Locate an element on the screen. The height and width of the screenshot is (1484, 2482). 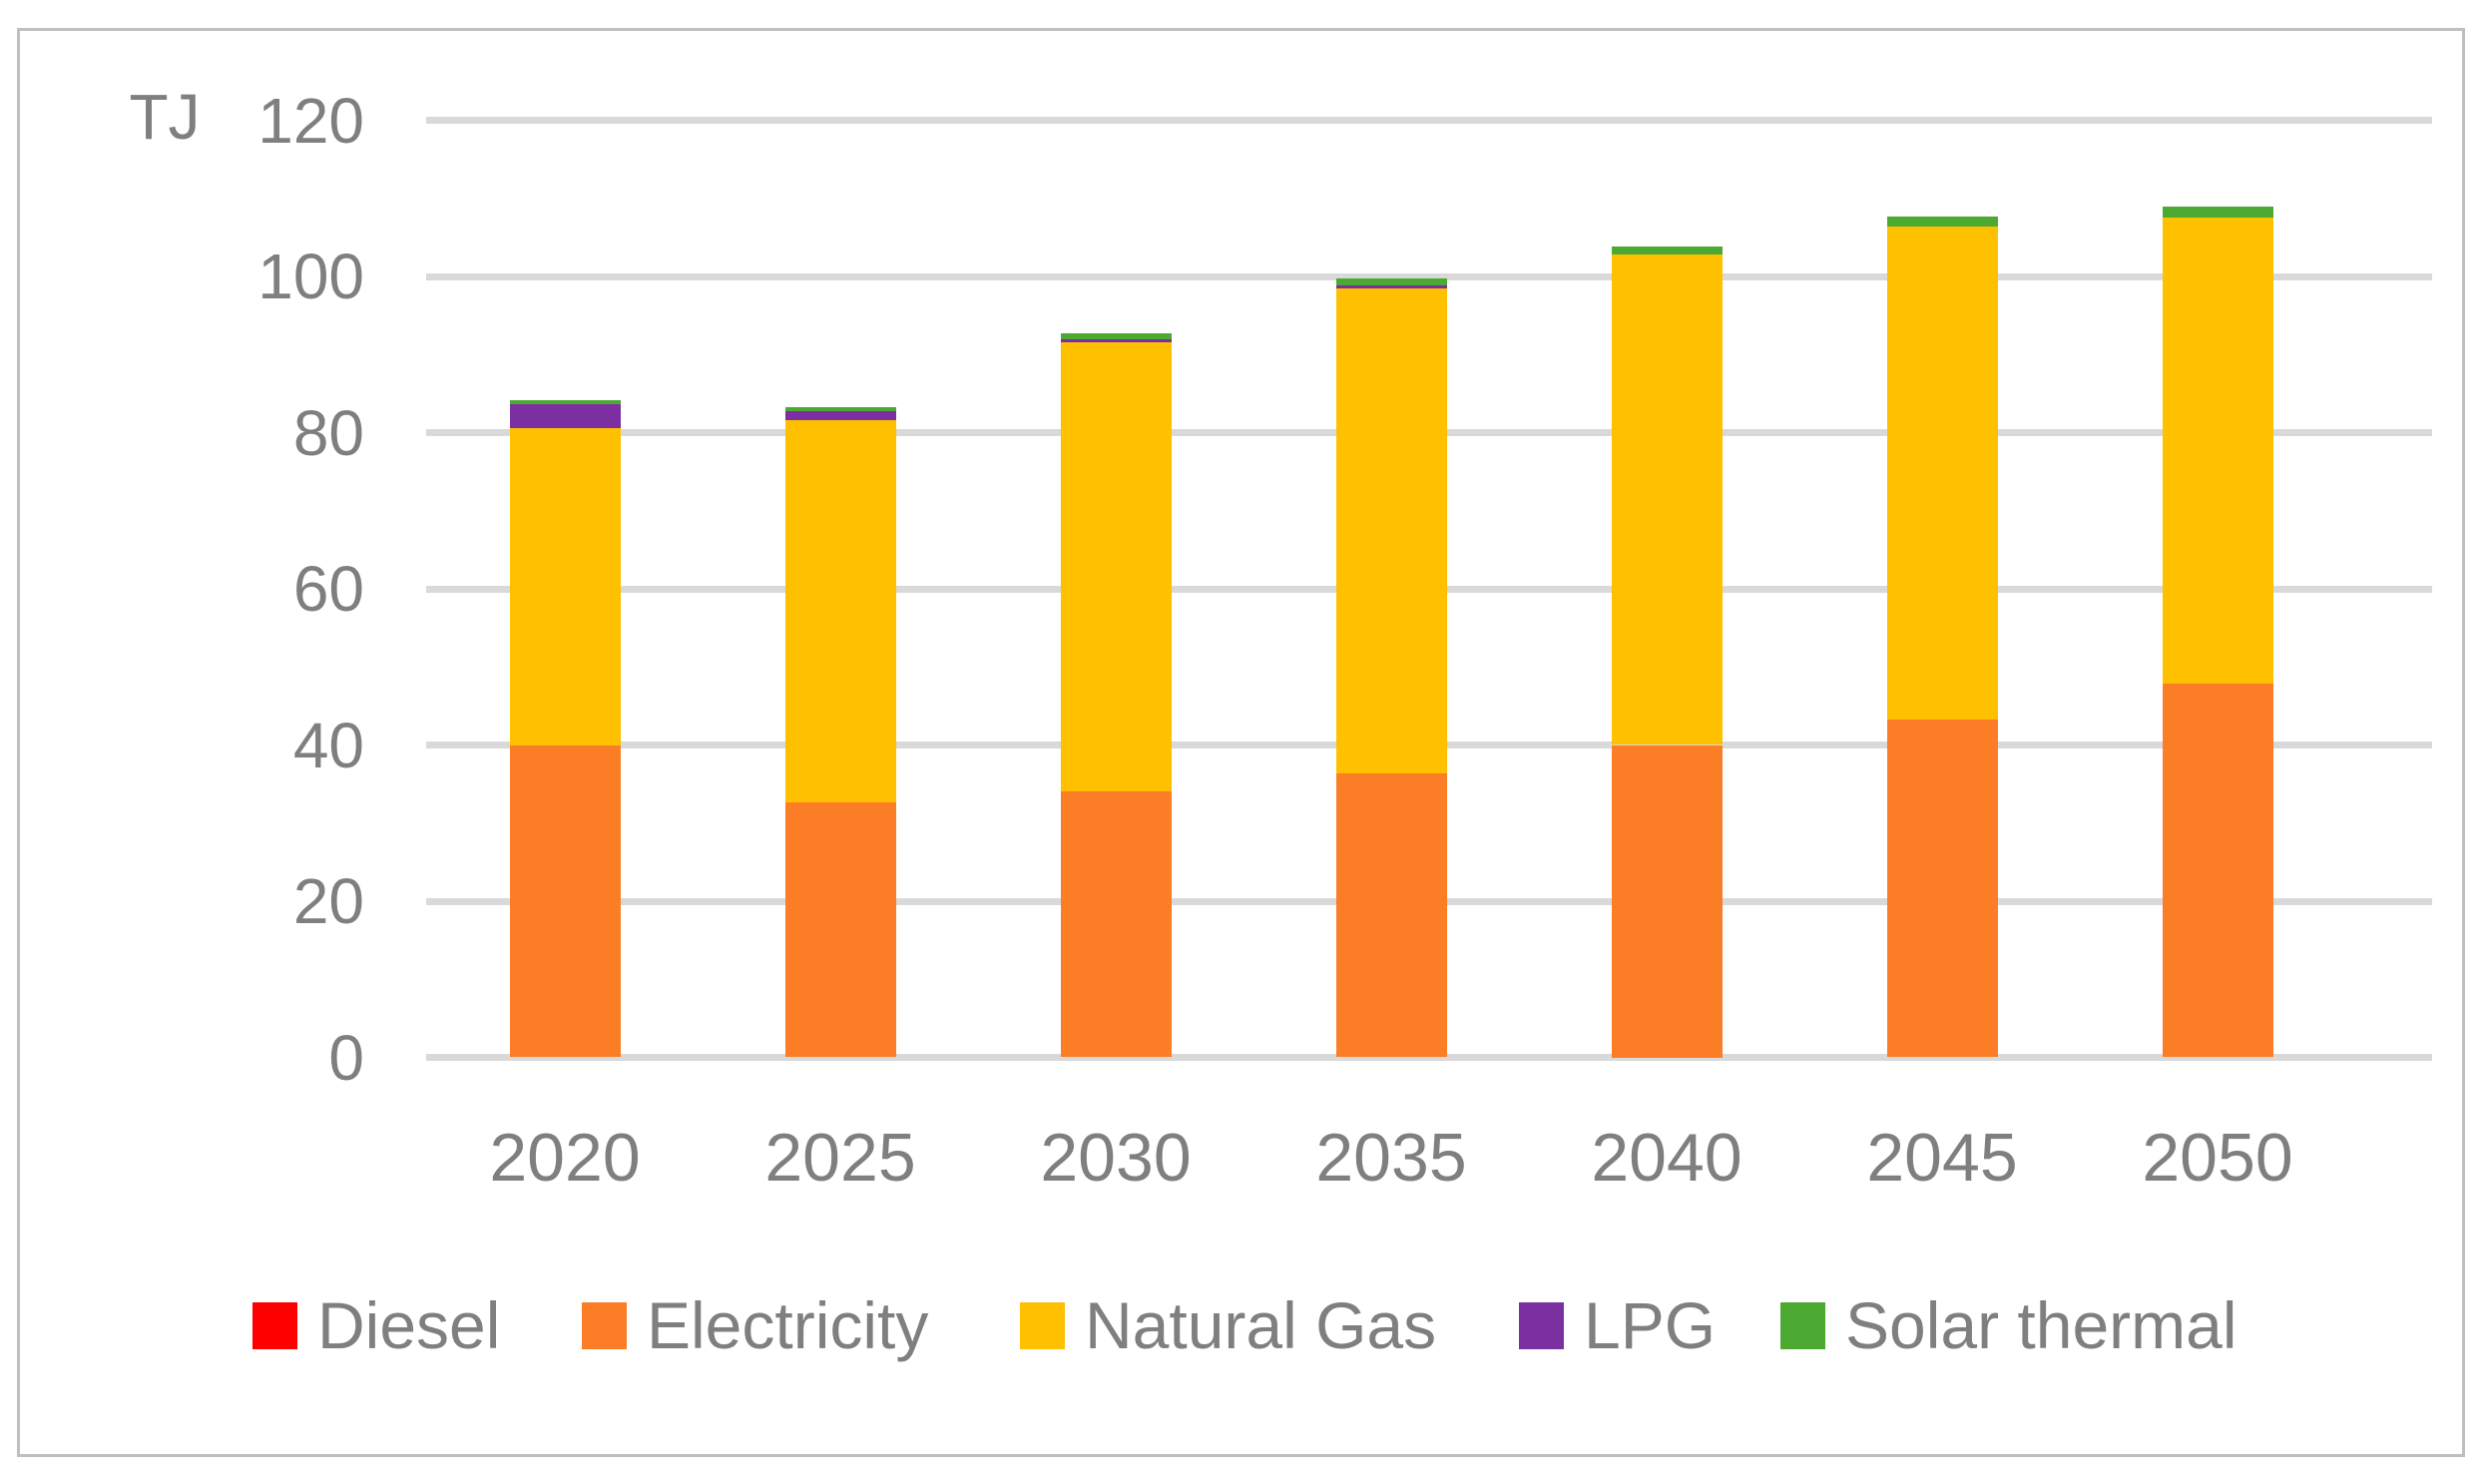
legend-item-solar-thermal: Solar thermal is located at coordinates (2008, 1325).